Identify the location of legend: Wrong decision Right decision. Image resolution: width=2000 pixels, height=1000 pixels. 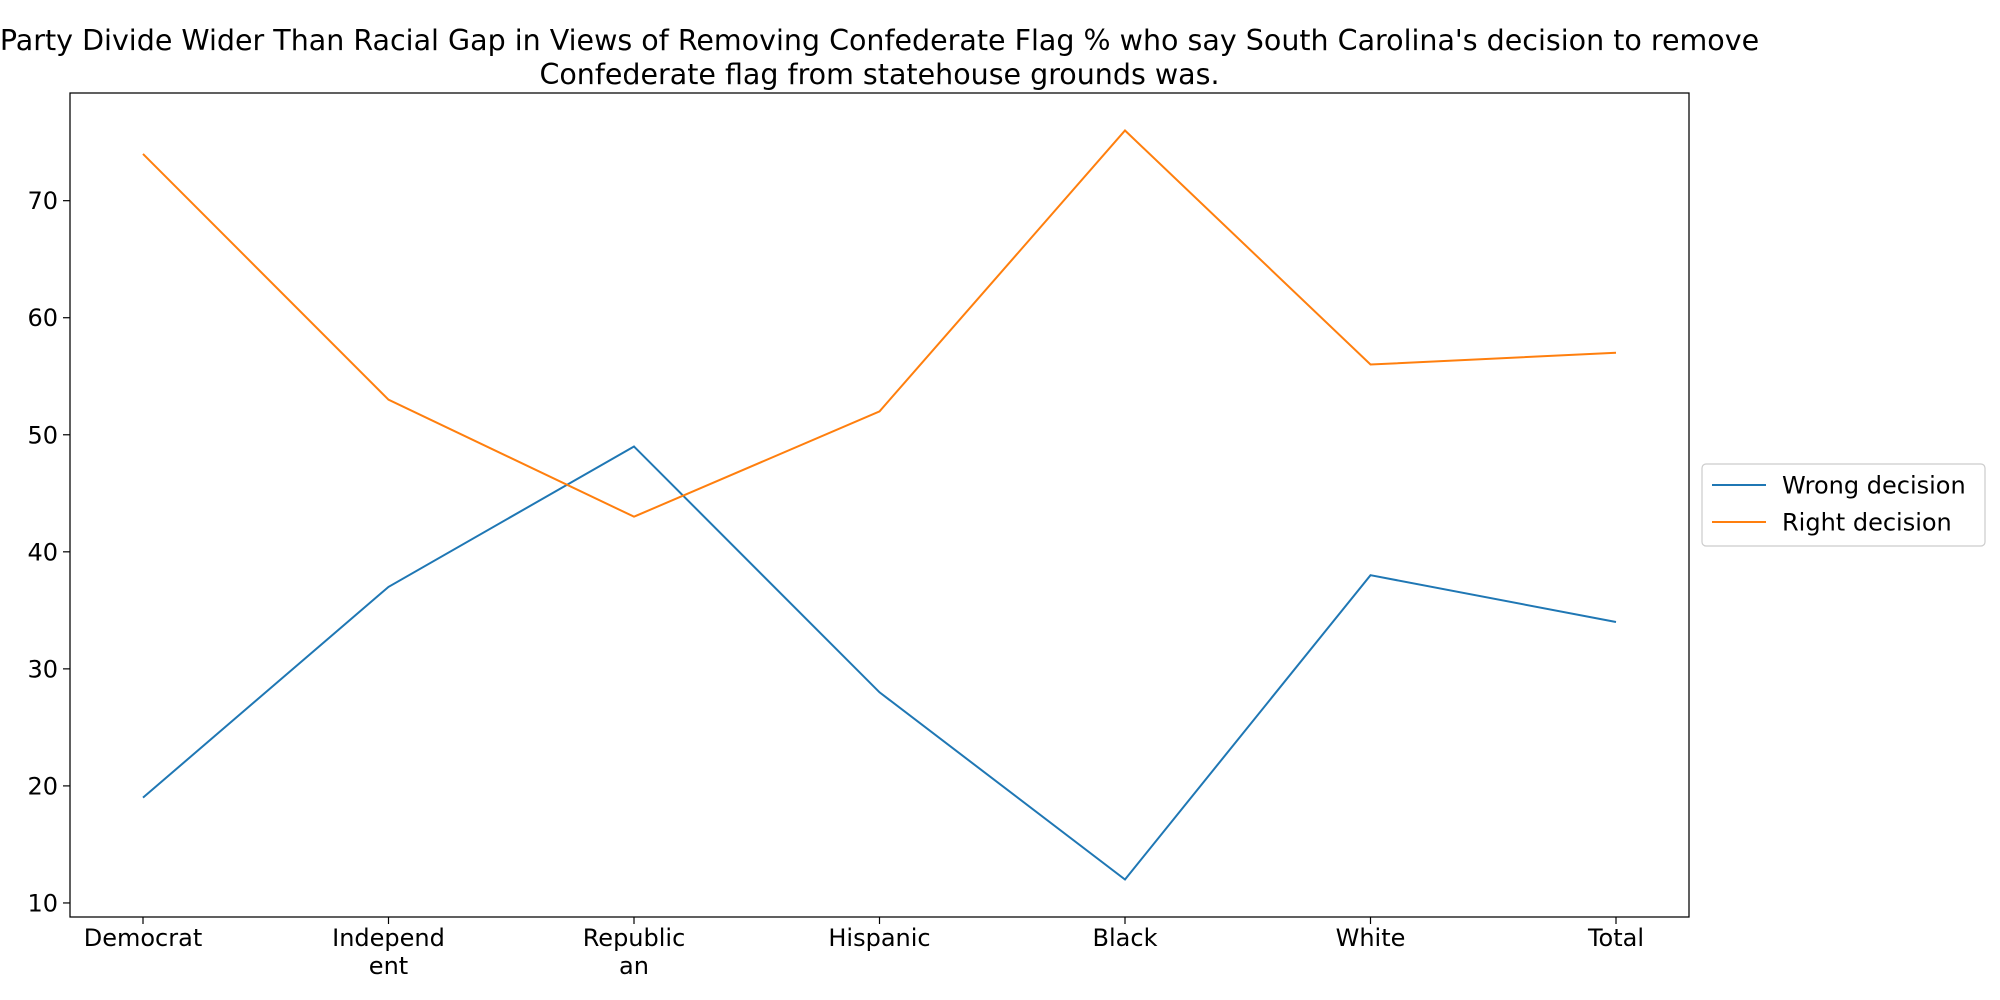
(1843, 505).